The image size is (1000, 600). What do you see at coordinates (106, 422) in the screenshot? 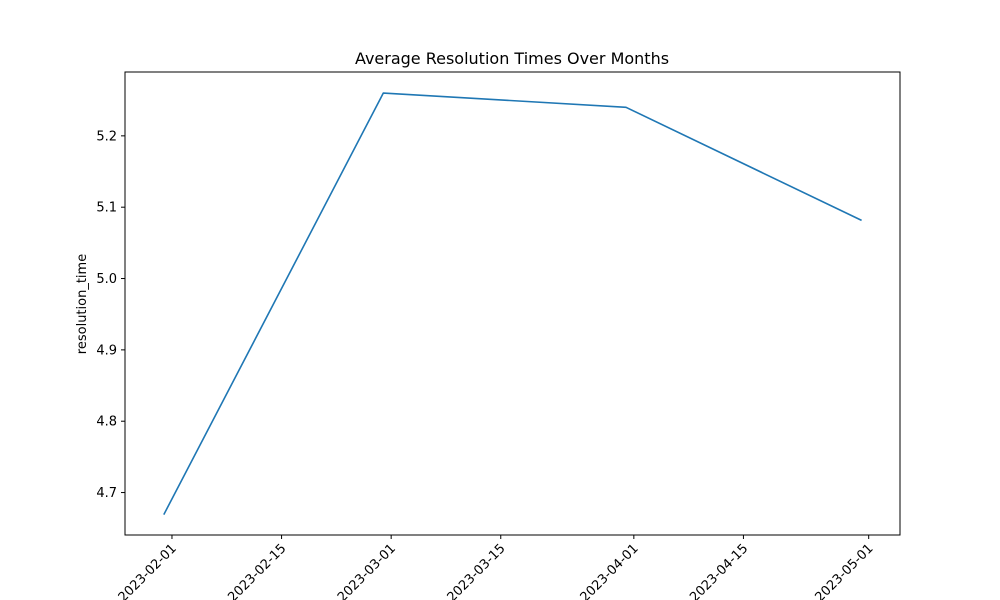
I see `y-tick-label: 4.8` at bounding box center [106, 422].